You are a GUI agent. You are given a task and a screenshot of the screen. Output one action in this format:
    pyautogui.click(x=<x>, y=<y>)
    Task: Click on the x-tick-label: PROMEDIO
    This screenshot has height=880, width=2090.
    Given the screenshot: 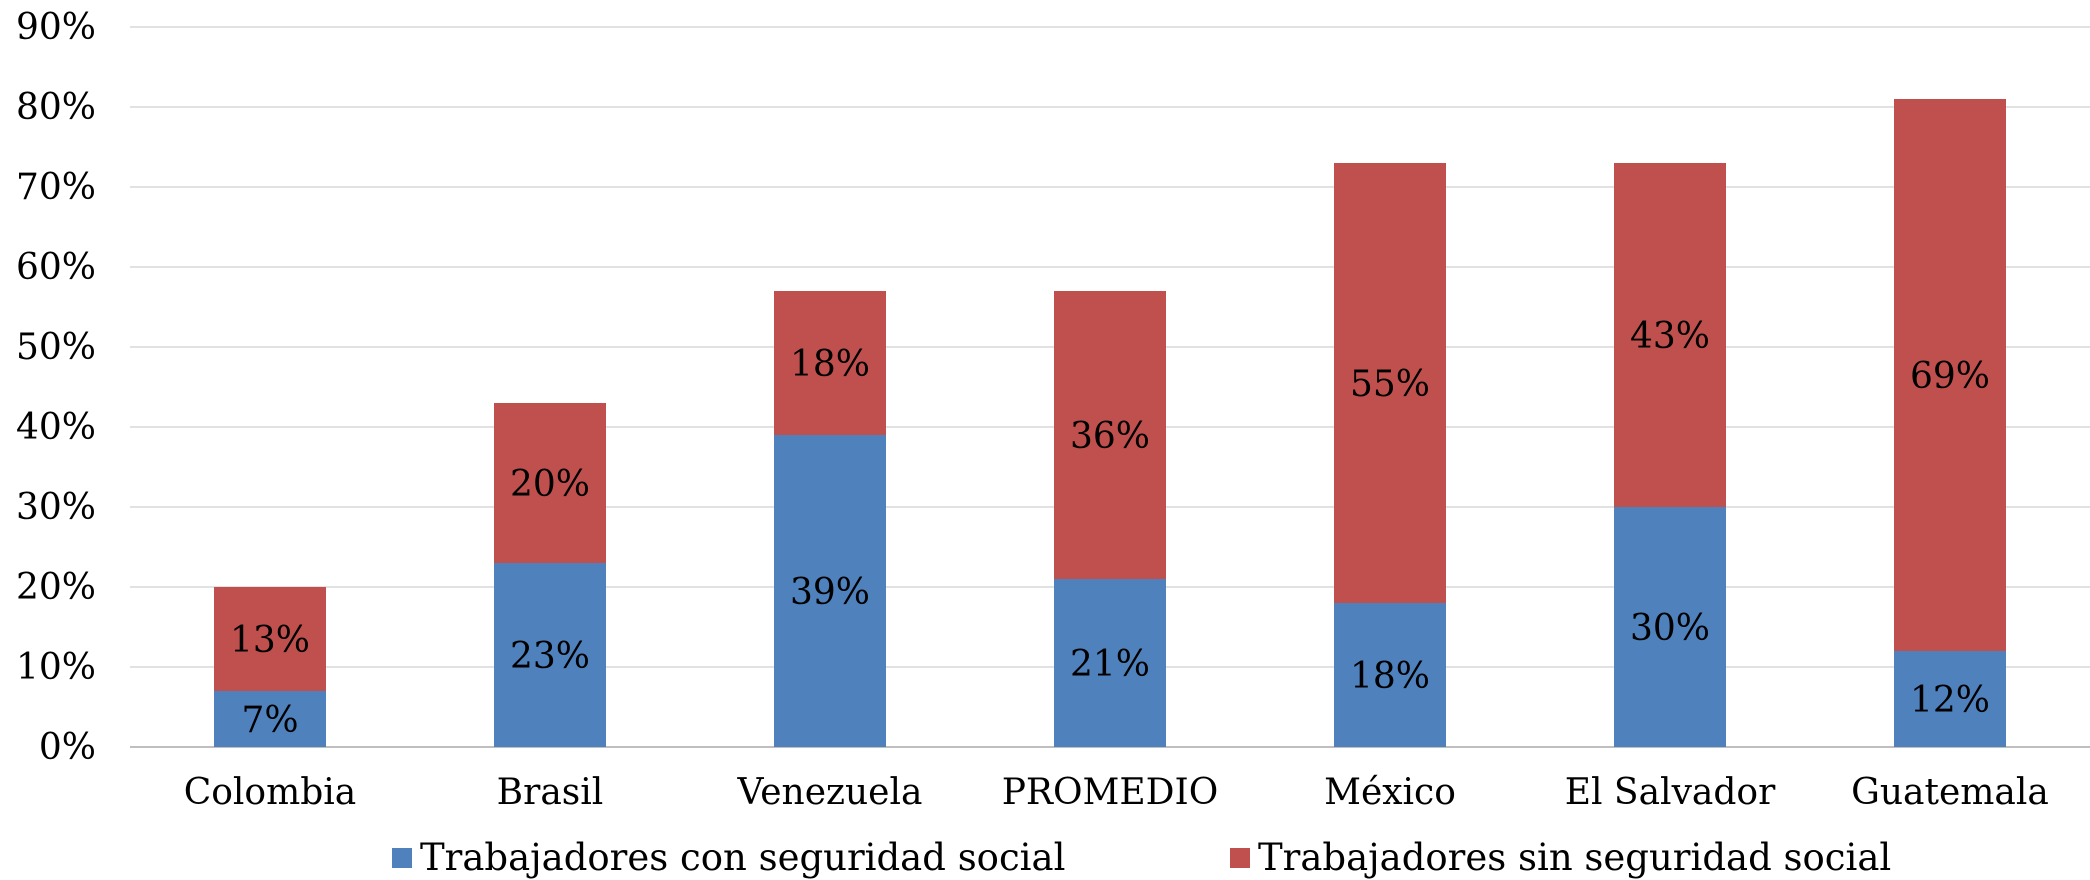 What is the action you would take?
    pyautogui.click(x=1110, y=792)
    